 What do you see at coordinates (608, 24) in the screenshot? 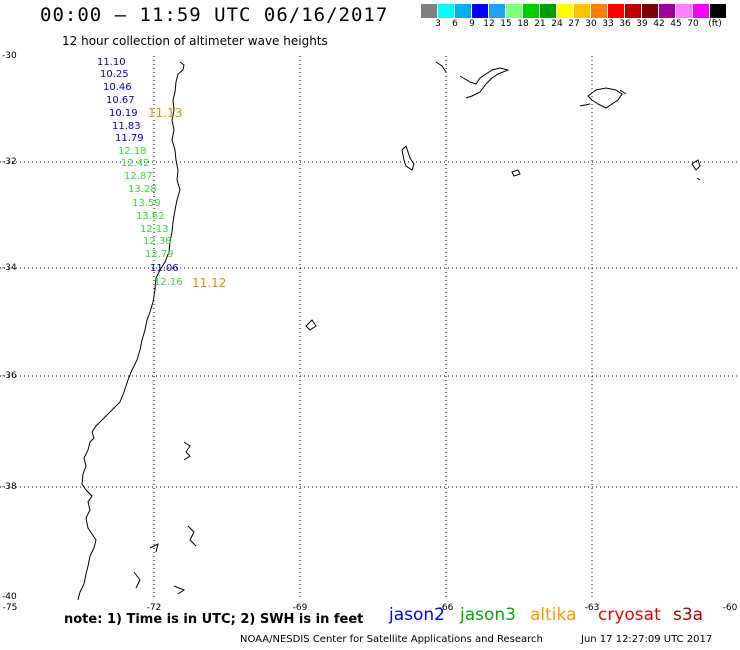
I see `color-scale-label: 33` at bounding box center [608, 24].